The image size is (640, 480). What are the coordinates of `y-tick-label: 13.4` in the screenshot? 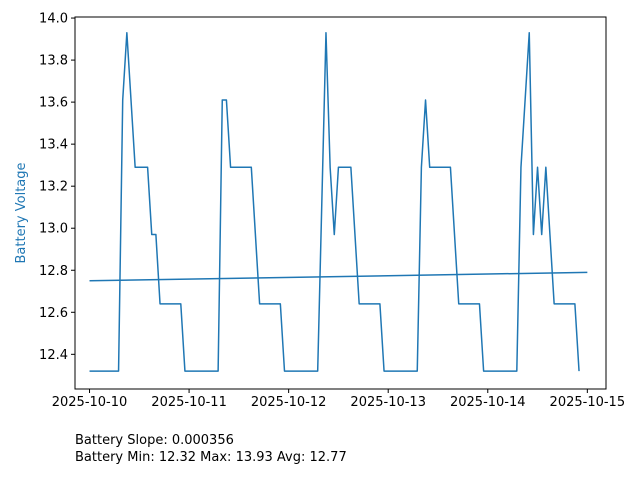 It's located at (53, 145).